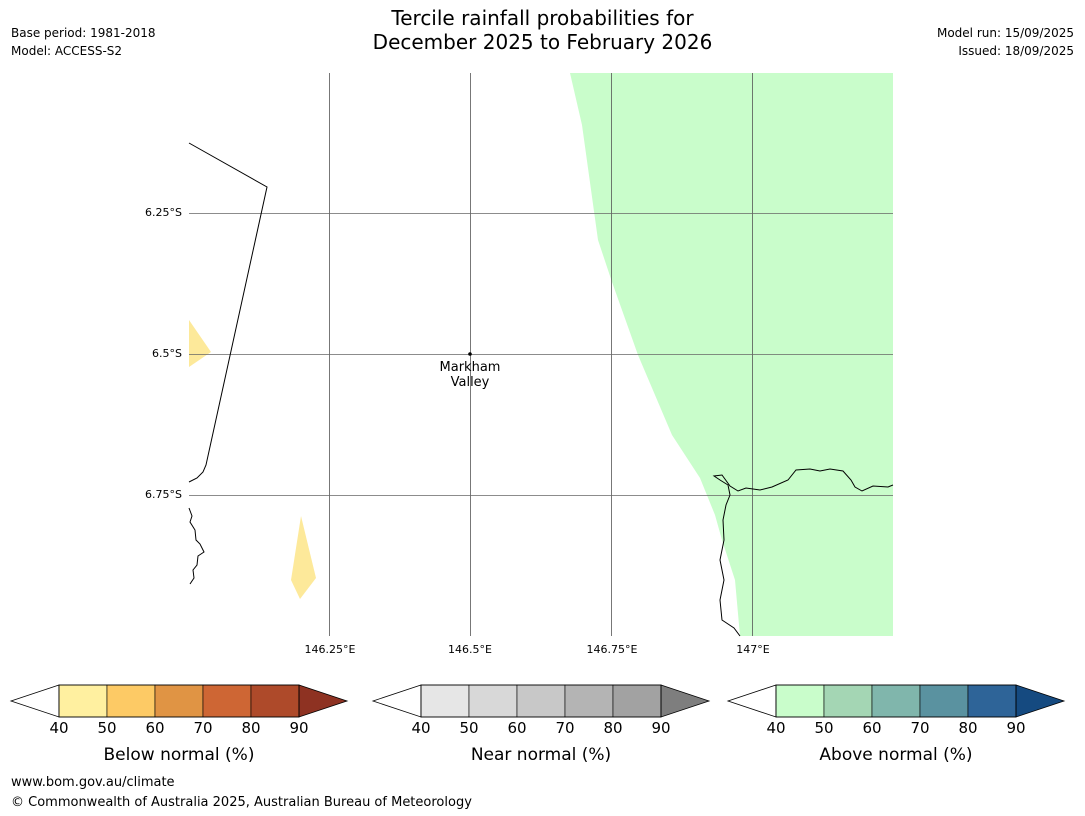 Image resolution: width=1085 pixels, height=816 pixels. What do you see at coordinates (228, 312) in the screenshot?
I see `border-line` at bounding box center [228, 312].